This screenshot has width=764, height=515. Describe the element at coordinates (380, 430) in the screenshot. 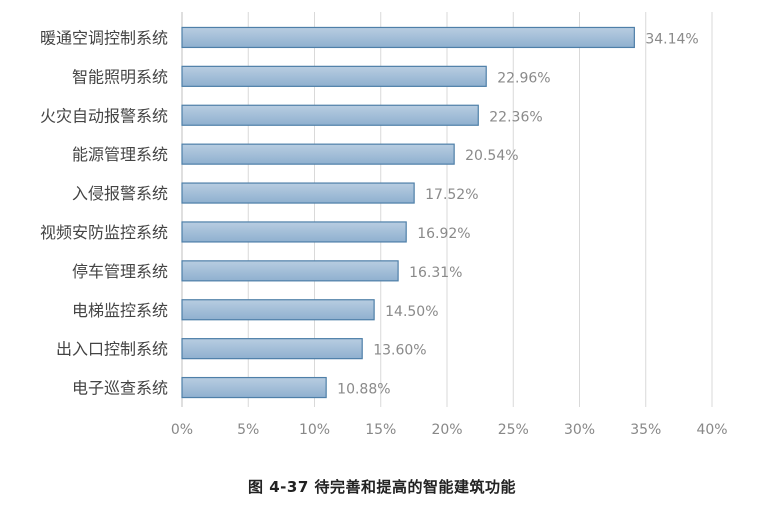

I see `x-tick-label: 15%` at that location.